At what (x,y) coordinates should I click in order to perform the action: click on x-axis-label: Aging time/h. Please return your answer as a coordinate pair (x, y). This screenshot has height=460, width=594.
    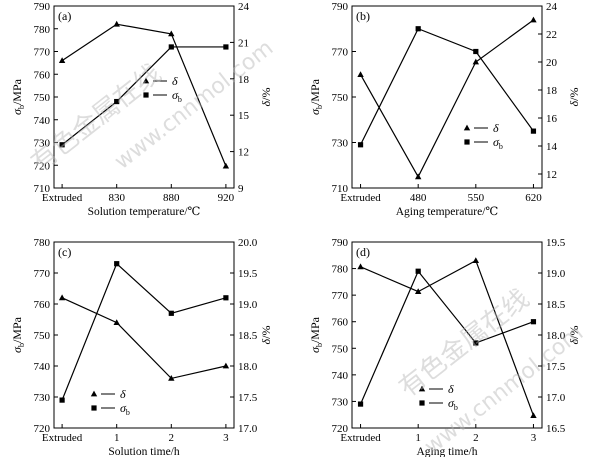
    Looking at the image, I should click on (446, 451).